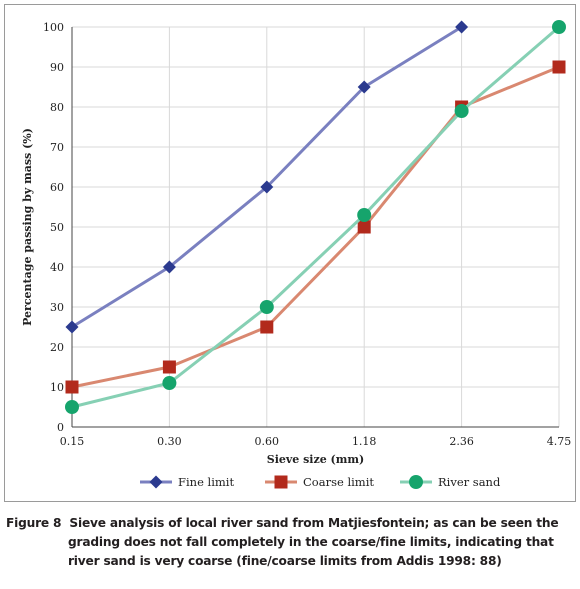 The image size is (580, 589). What do you see at coordinates (27, 227) in the screenshot?
I see `y-axis-label: Percentage passing by mass (%)` at bounding box center [27, 227].